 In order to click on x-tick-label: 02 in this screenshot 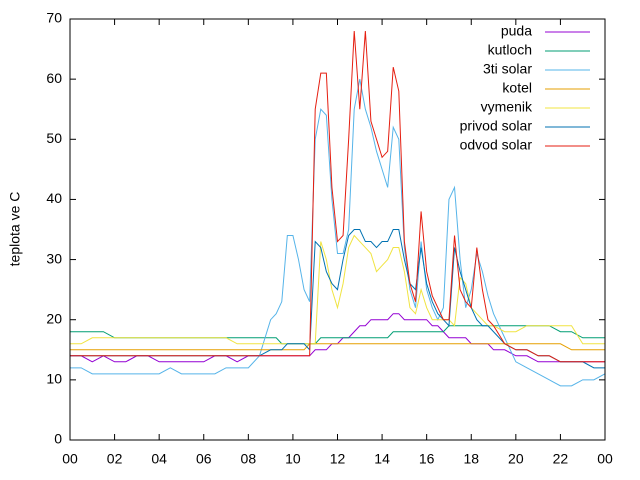, I will do `click(115, 459)`.